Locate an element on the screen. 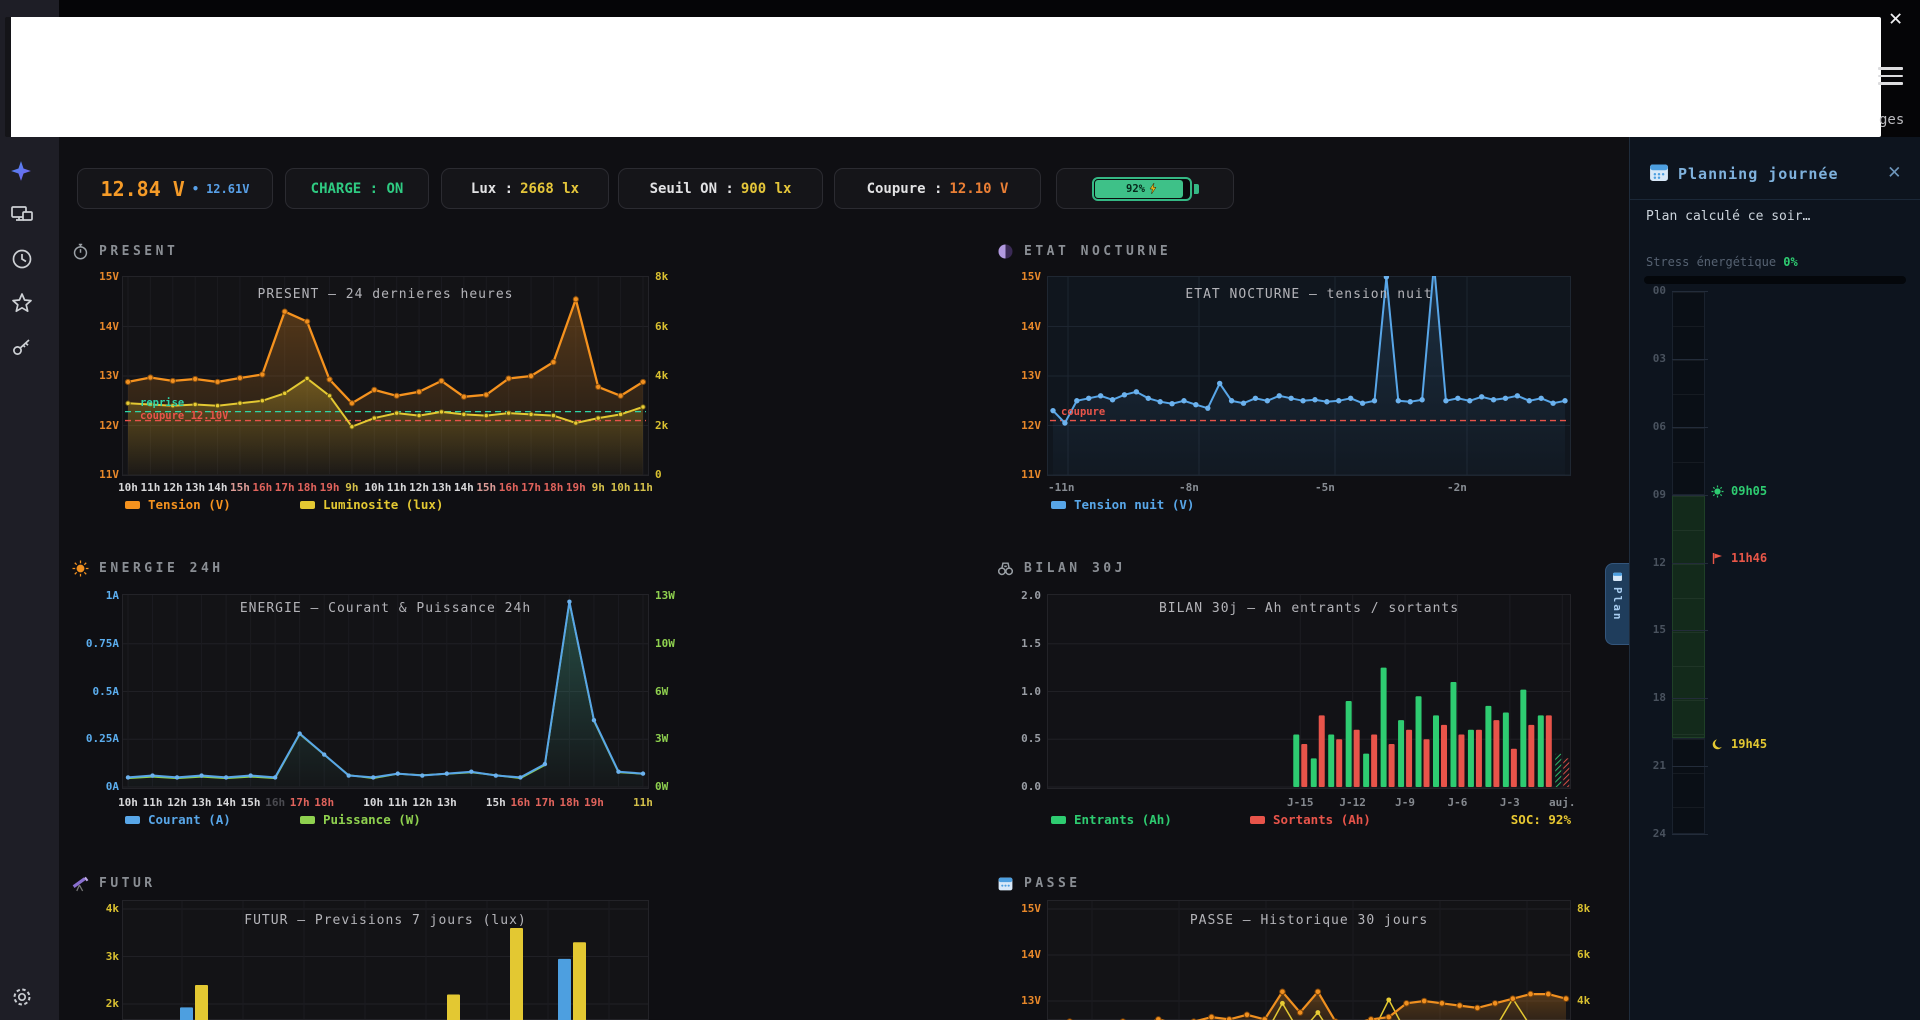 The image size is (1920, 1020). key-icon is located at coordinates (30, 347).